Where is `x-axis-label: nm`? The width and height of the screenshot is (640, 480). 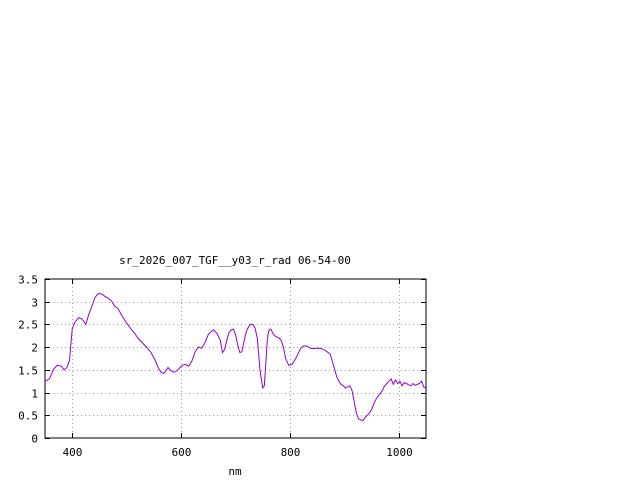
x-axis-label: nm is located at coordinates (235, 471).